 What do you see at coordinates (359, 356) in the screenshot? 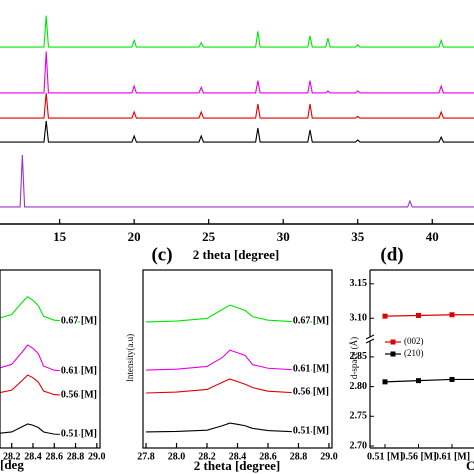
I see `y-tick-label: 2.85` at bounding box center [359, 356].